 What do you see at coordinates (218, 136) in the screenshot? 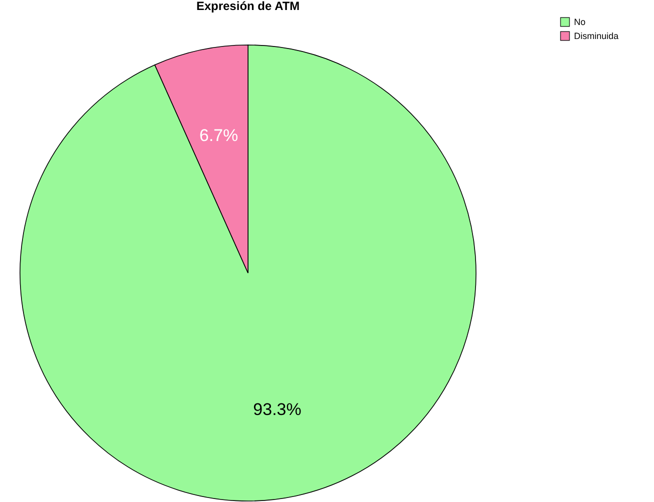
I see `data-label: 6.7%` at bounding box center [218, 136].